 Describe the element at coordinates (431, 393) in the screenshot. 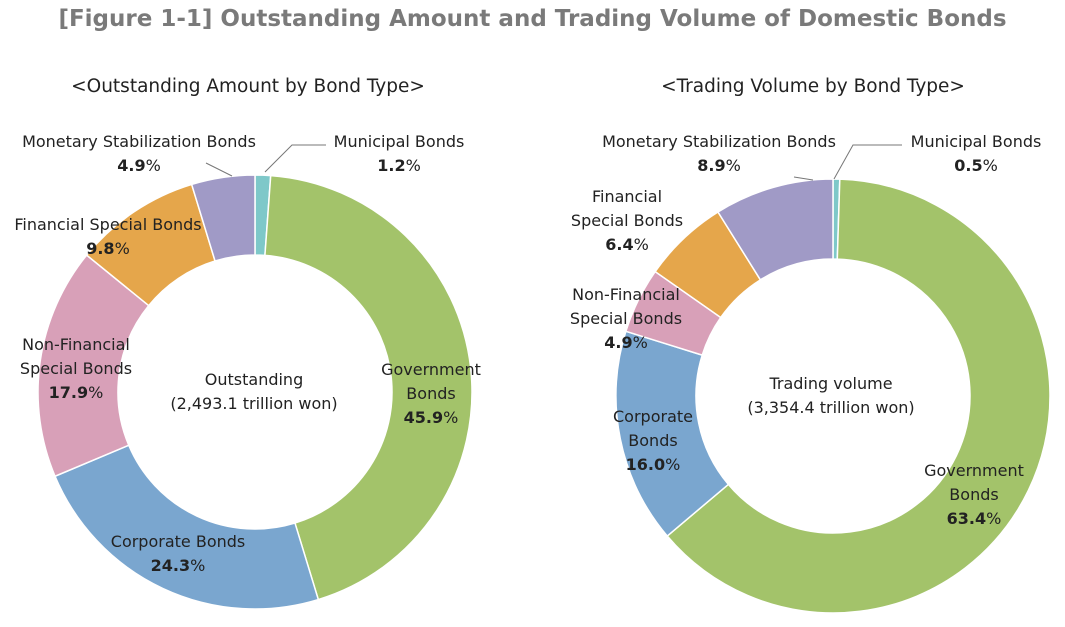

I see `label-government-bonds: Government Bonds 45.9%` at that location.